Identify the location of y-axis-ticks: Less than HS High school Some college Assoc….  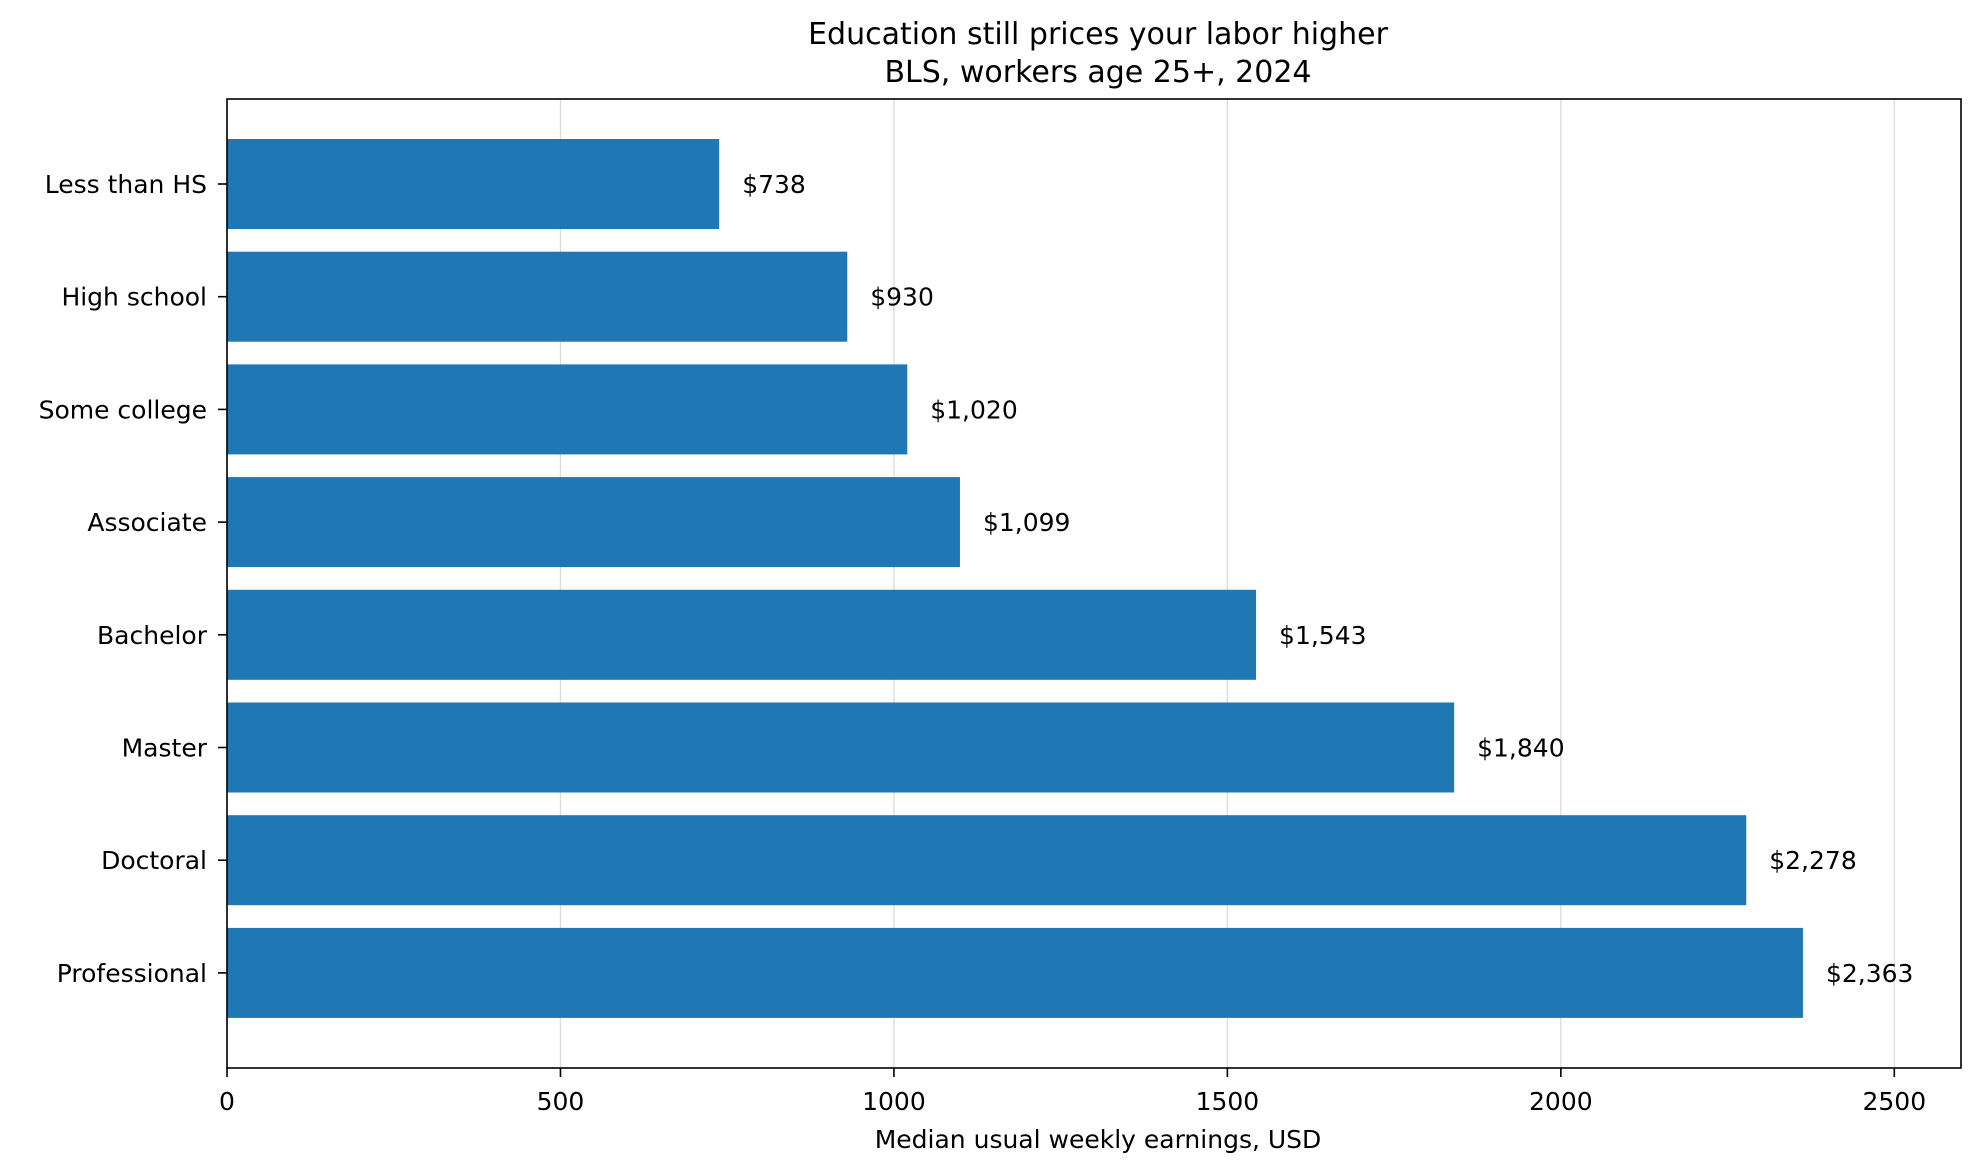
(133, 579).